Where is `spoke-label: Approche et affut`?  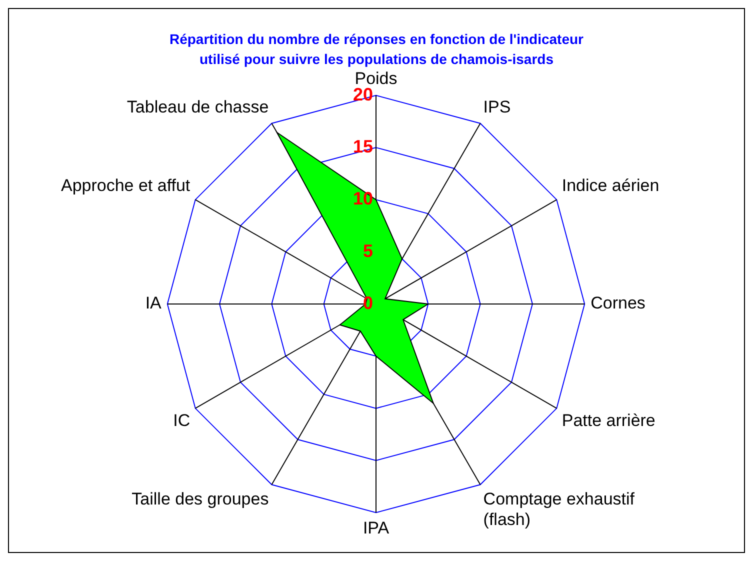
spoke-label: Approche et affut is located at coordinates (125, 186).